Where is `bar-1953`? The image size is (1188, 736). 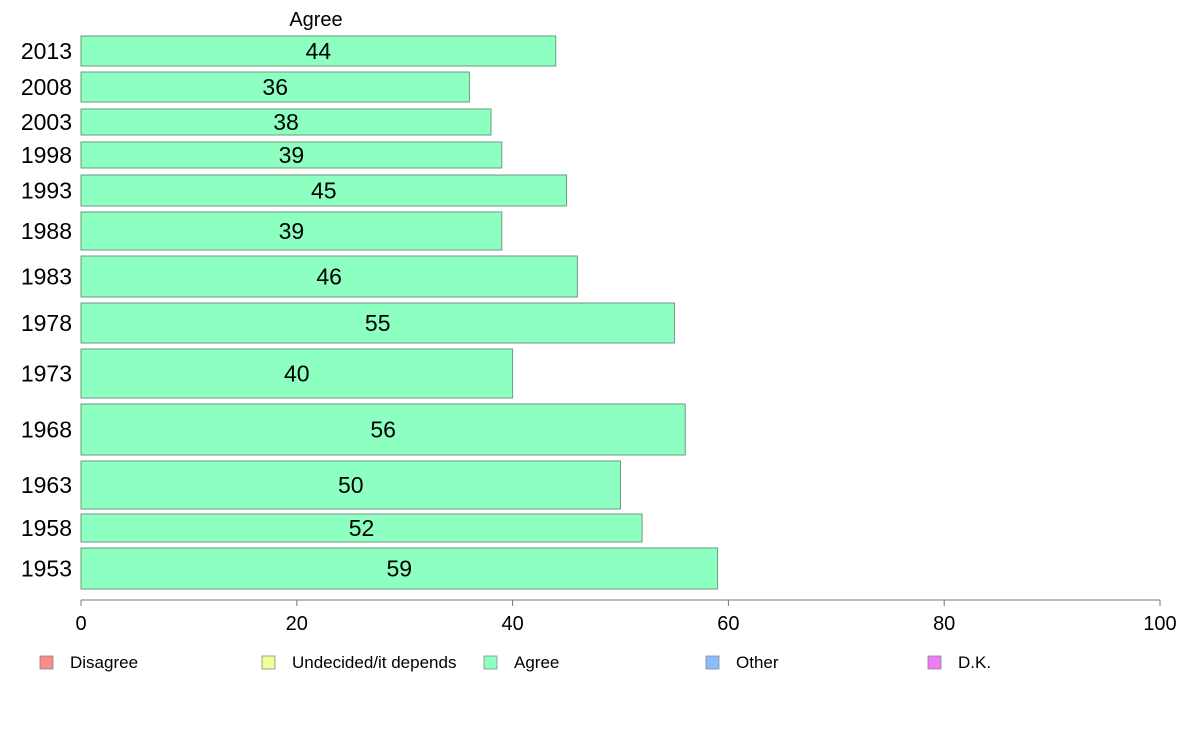
bar-1953 is located at coordinates (399, 568).